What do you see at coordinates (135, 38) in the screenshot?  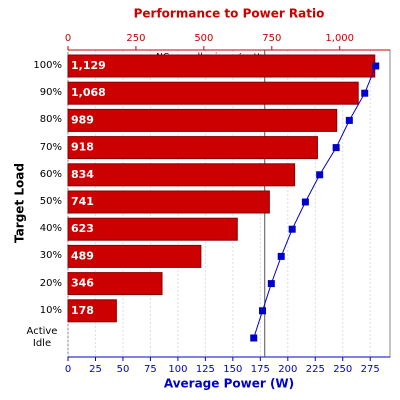 I see `x2-tick-label: 250` at bounding box center [135, 38].